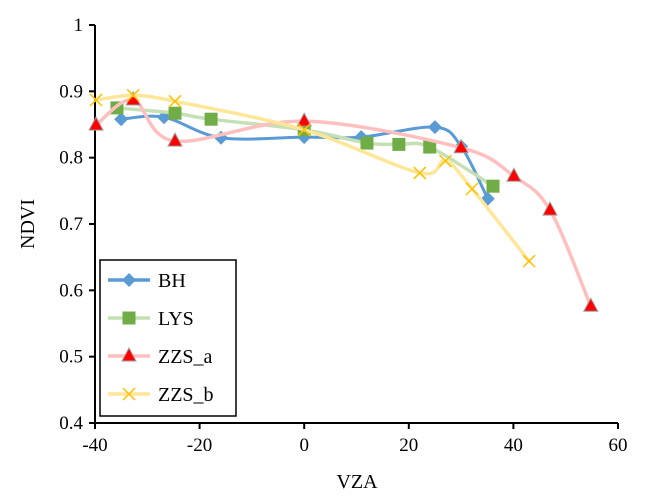 The width and height of the screenshot is (645, 496). I want to click on x-tick-label: 0, so click(304, 445).